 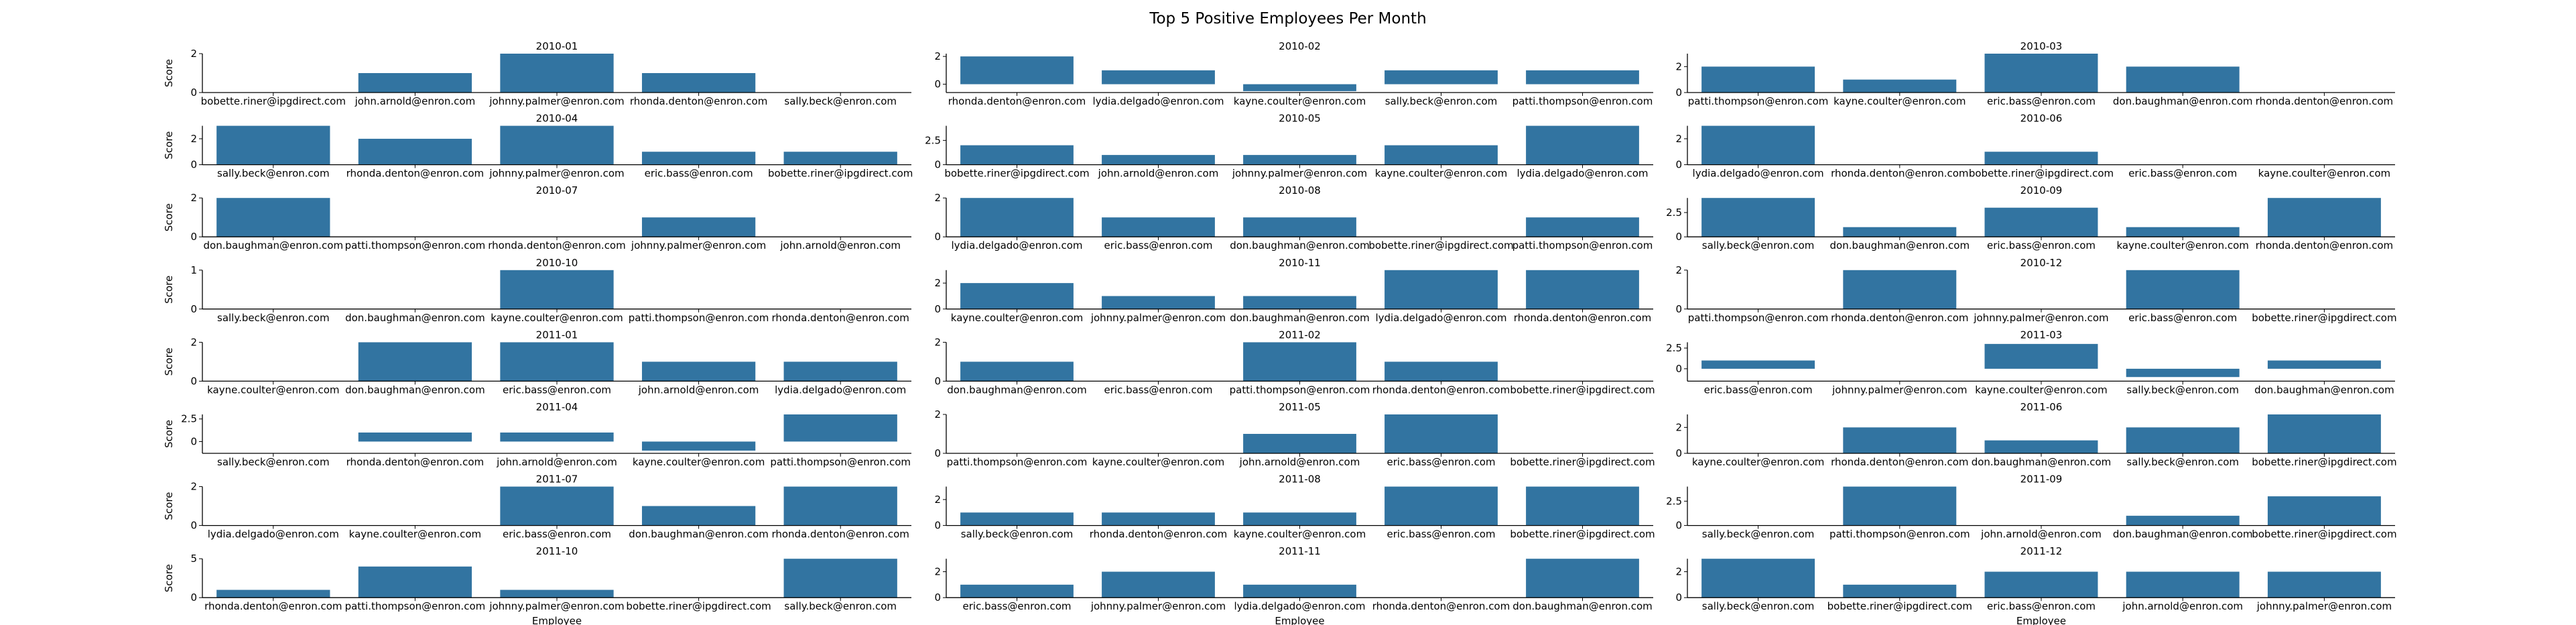 I want to click on subplot-title: 2010-04, so click(x=557, y=119).